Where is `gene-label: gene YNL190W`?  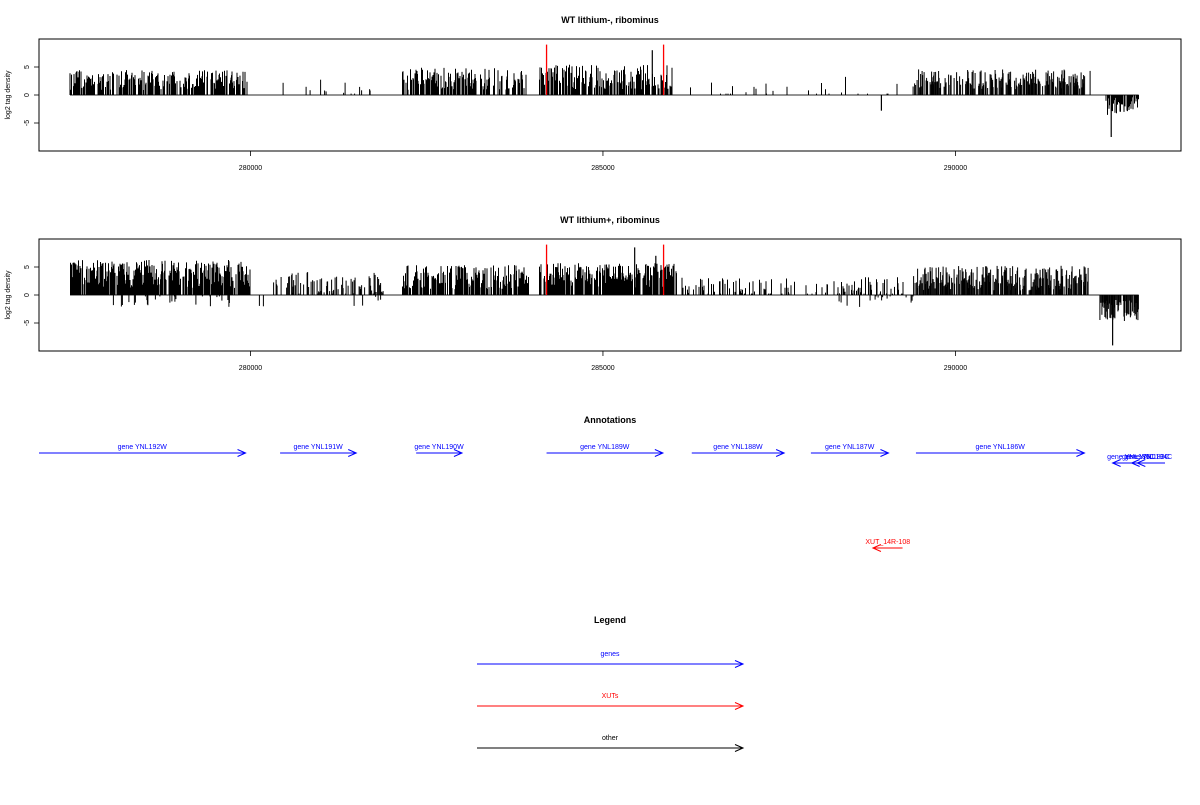 gene-label: gene YNL190W is located at coordinates (439, 447).